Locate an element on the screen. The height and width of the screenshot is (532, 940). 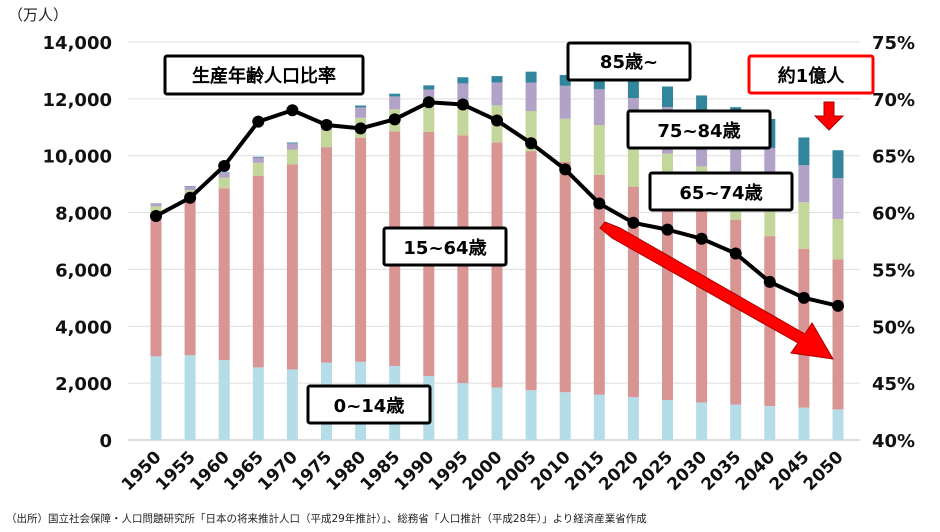
svg-text: 75~84歳 is located at coordinates (698, 131).